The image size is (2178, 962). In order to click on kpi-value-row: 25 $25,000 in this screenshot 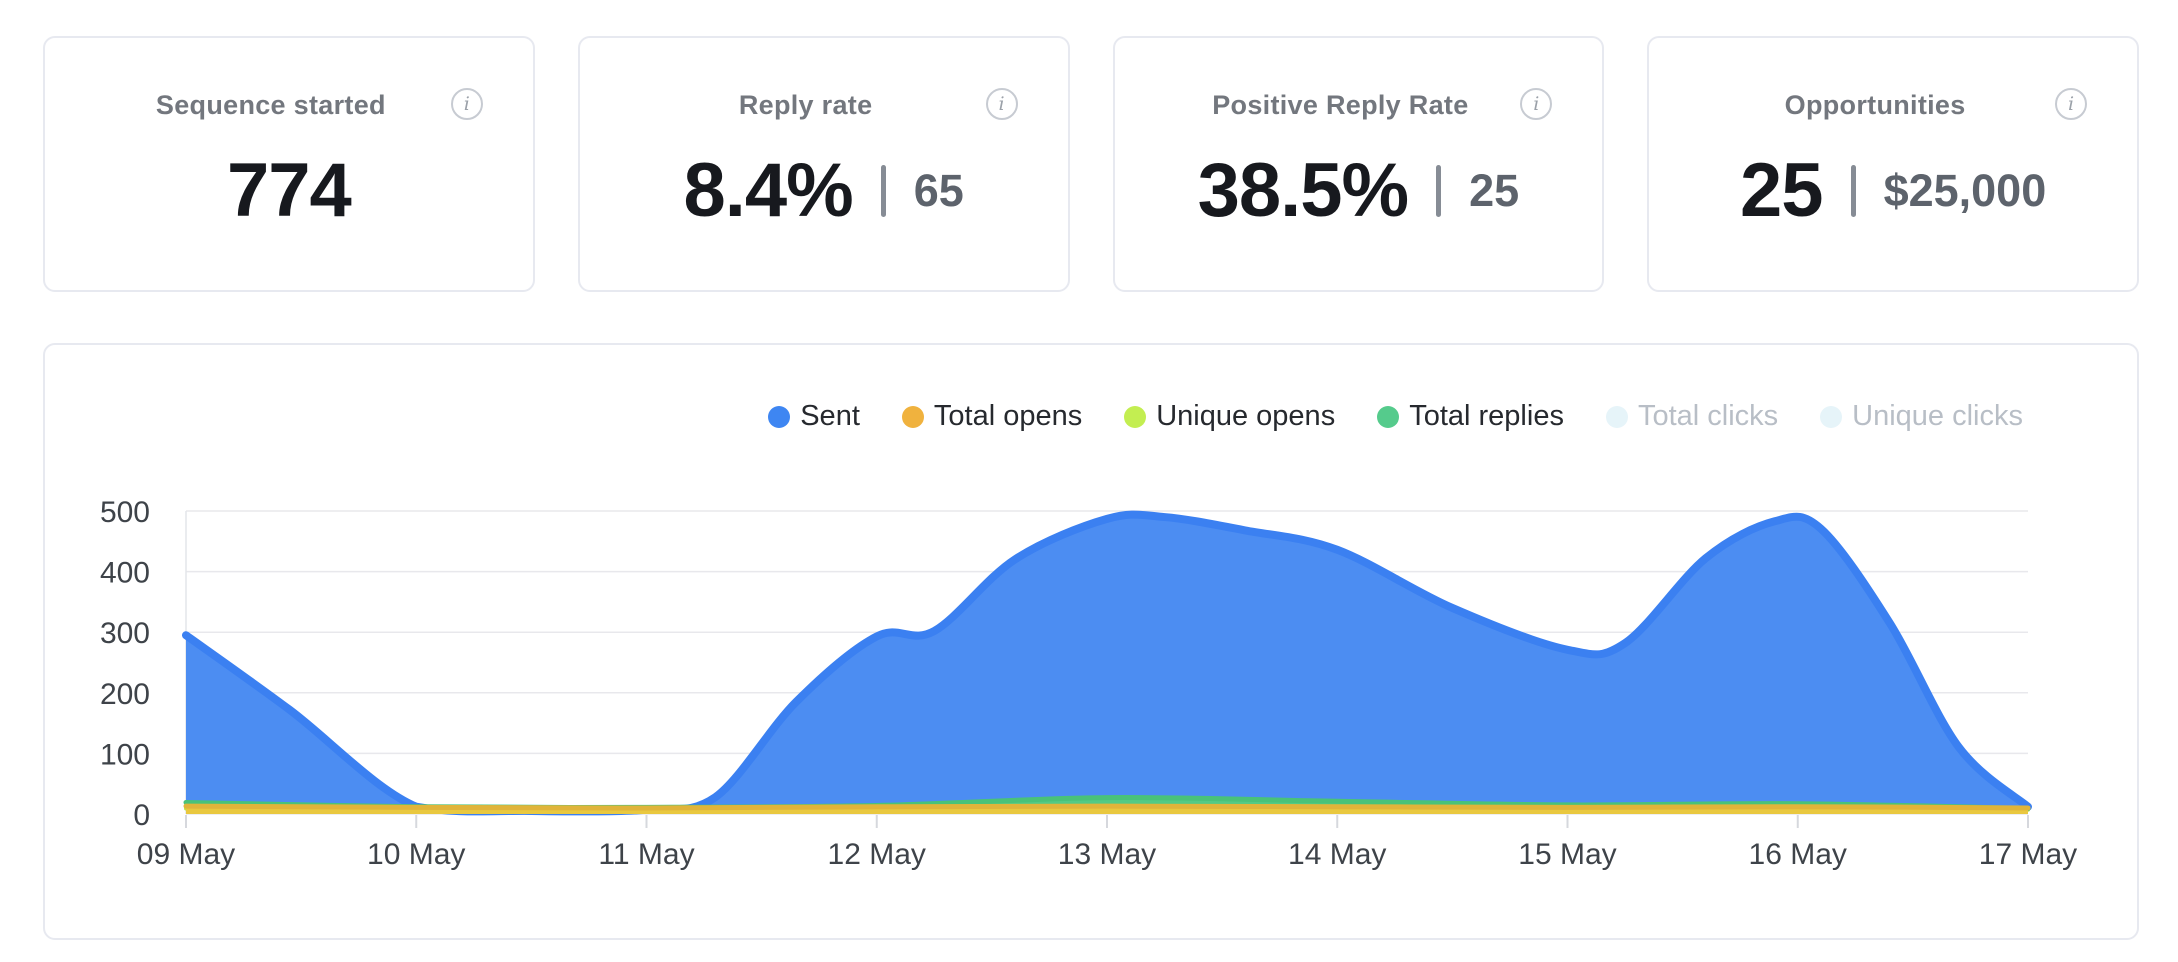, I will do `click(1893, 205)`.